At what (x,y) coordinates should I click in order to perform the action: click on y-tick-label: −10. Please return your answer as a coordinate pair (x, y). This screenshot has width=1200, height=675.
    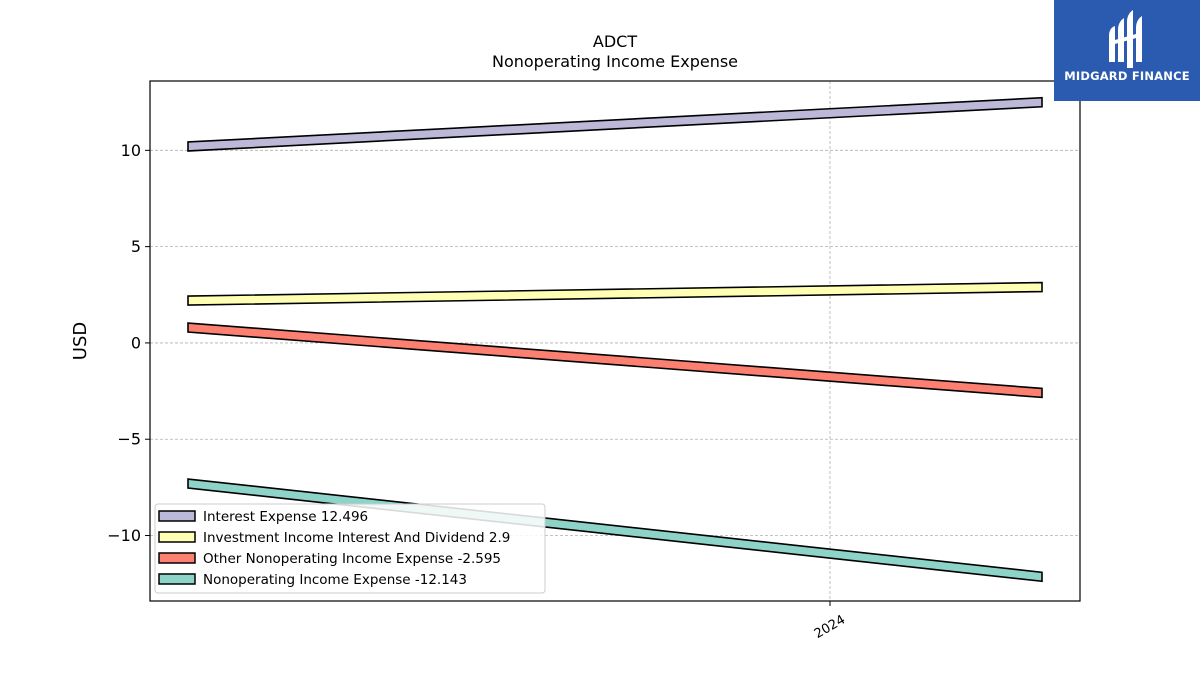
    Looking at the image, I should click on (124, 535).